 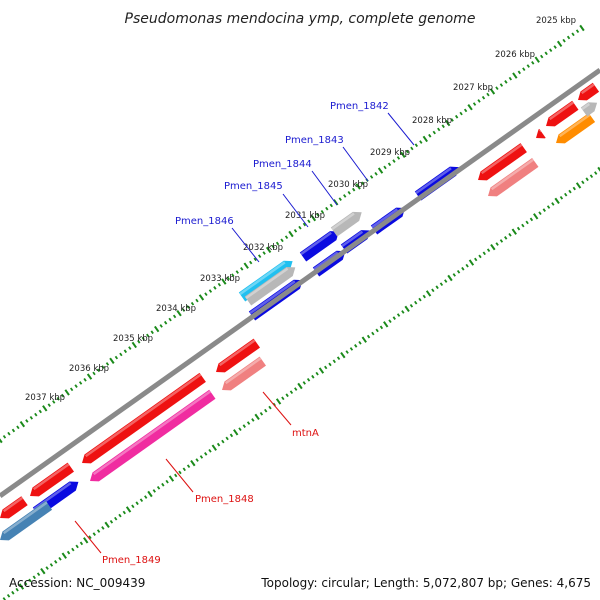 I want to click on gene-label-pmen-1842: Pmen_1842, so click(x=359, y=106).